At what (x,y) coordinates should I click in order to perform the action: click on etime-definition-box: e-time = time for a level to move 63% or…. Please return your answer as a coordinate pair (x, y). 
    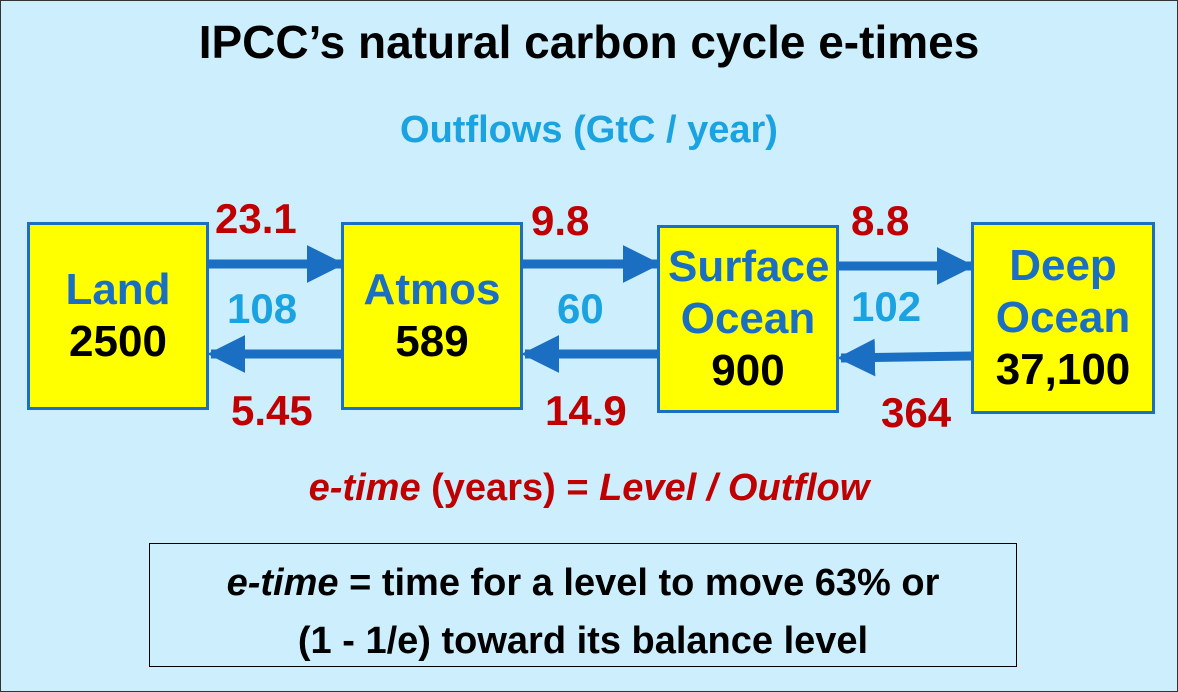
    Looking at the image, I should click on (583, 605).